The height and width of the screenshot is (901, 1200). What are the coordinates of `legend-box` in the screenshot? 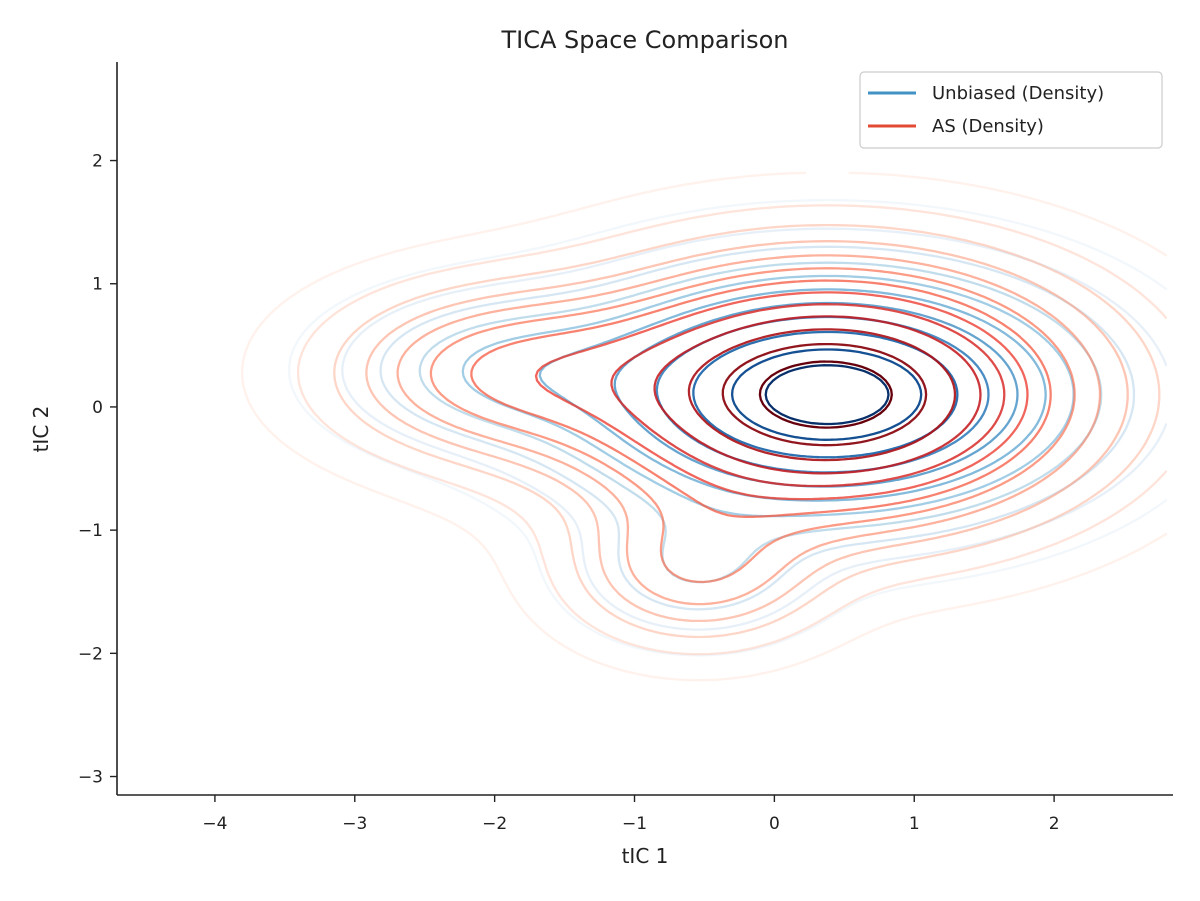 It's located at (1011, 110).